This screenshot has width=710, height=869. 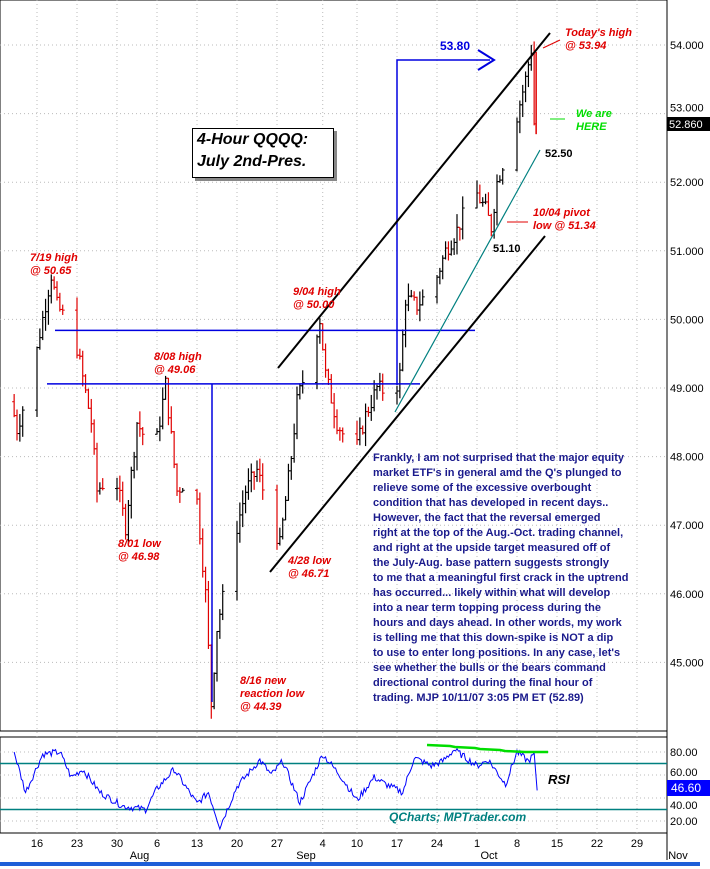 What do you see at coordinates (277, 844) in the screenshot?
I see `x-tick-label: 27` at bounding box center [277, 844].